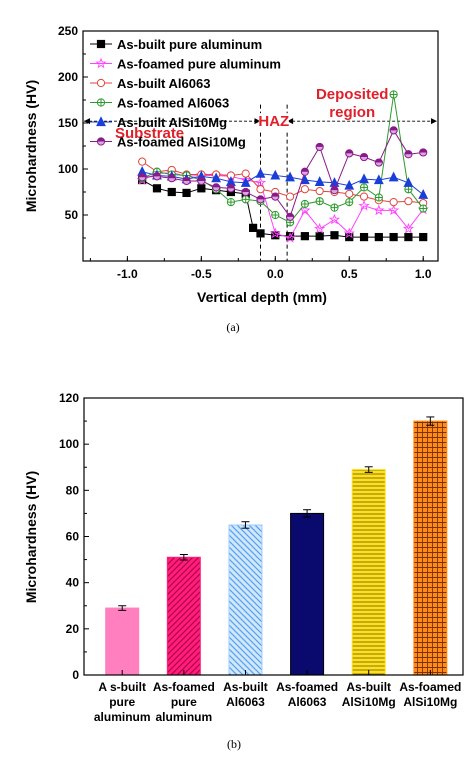  I want to click on y-axis-label-a: Microhardness (HV), so click(31, 146).